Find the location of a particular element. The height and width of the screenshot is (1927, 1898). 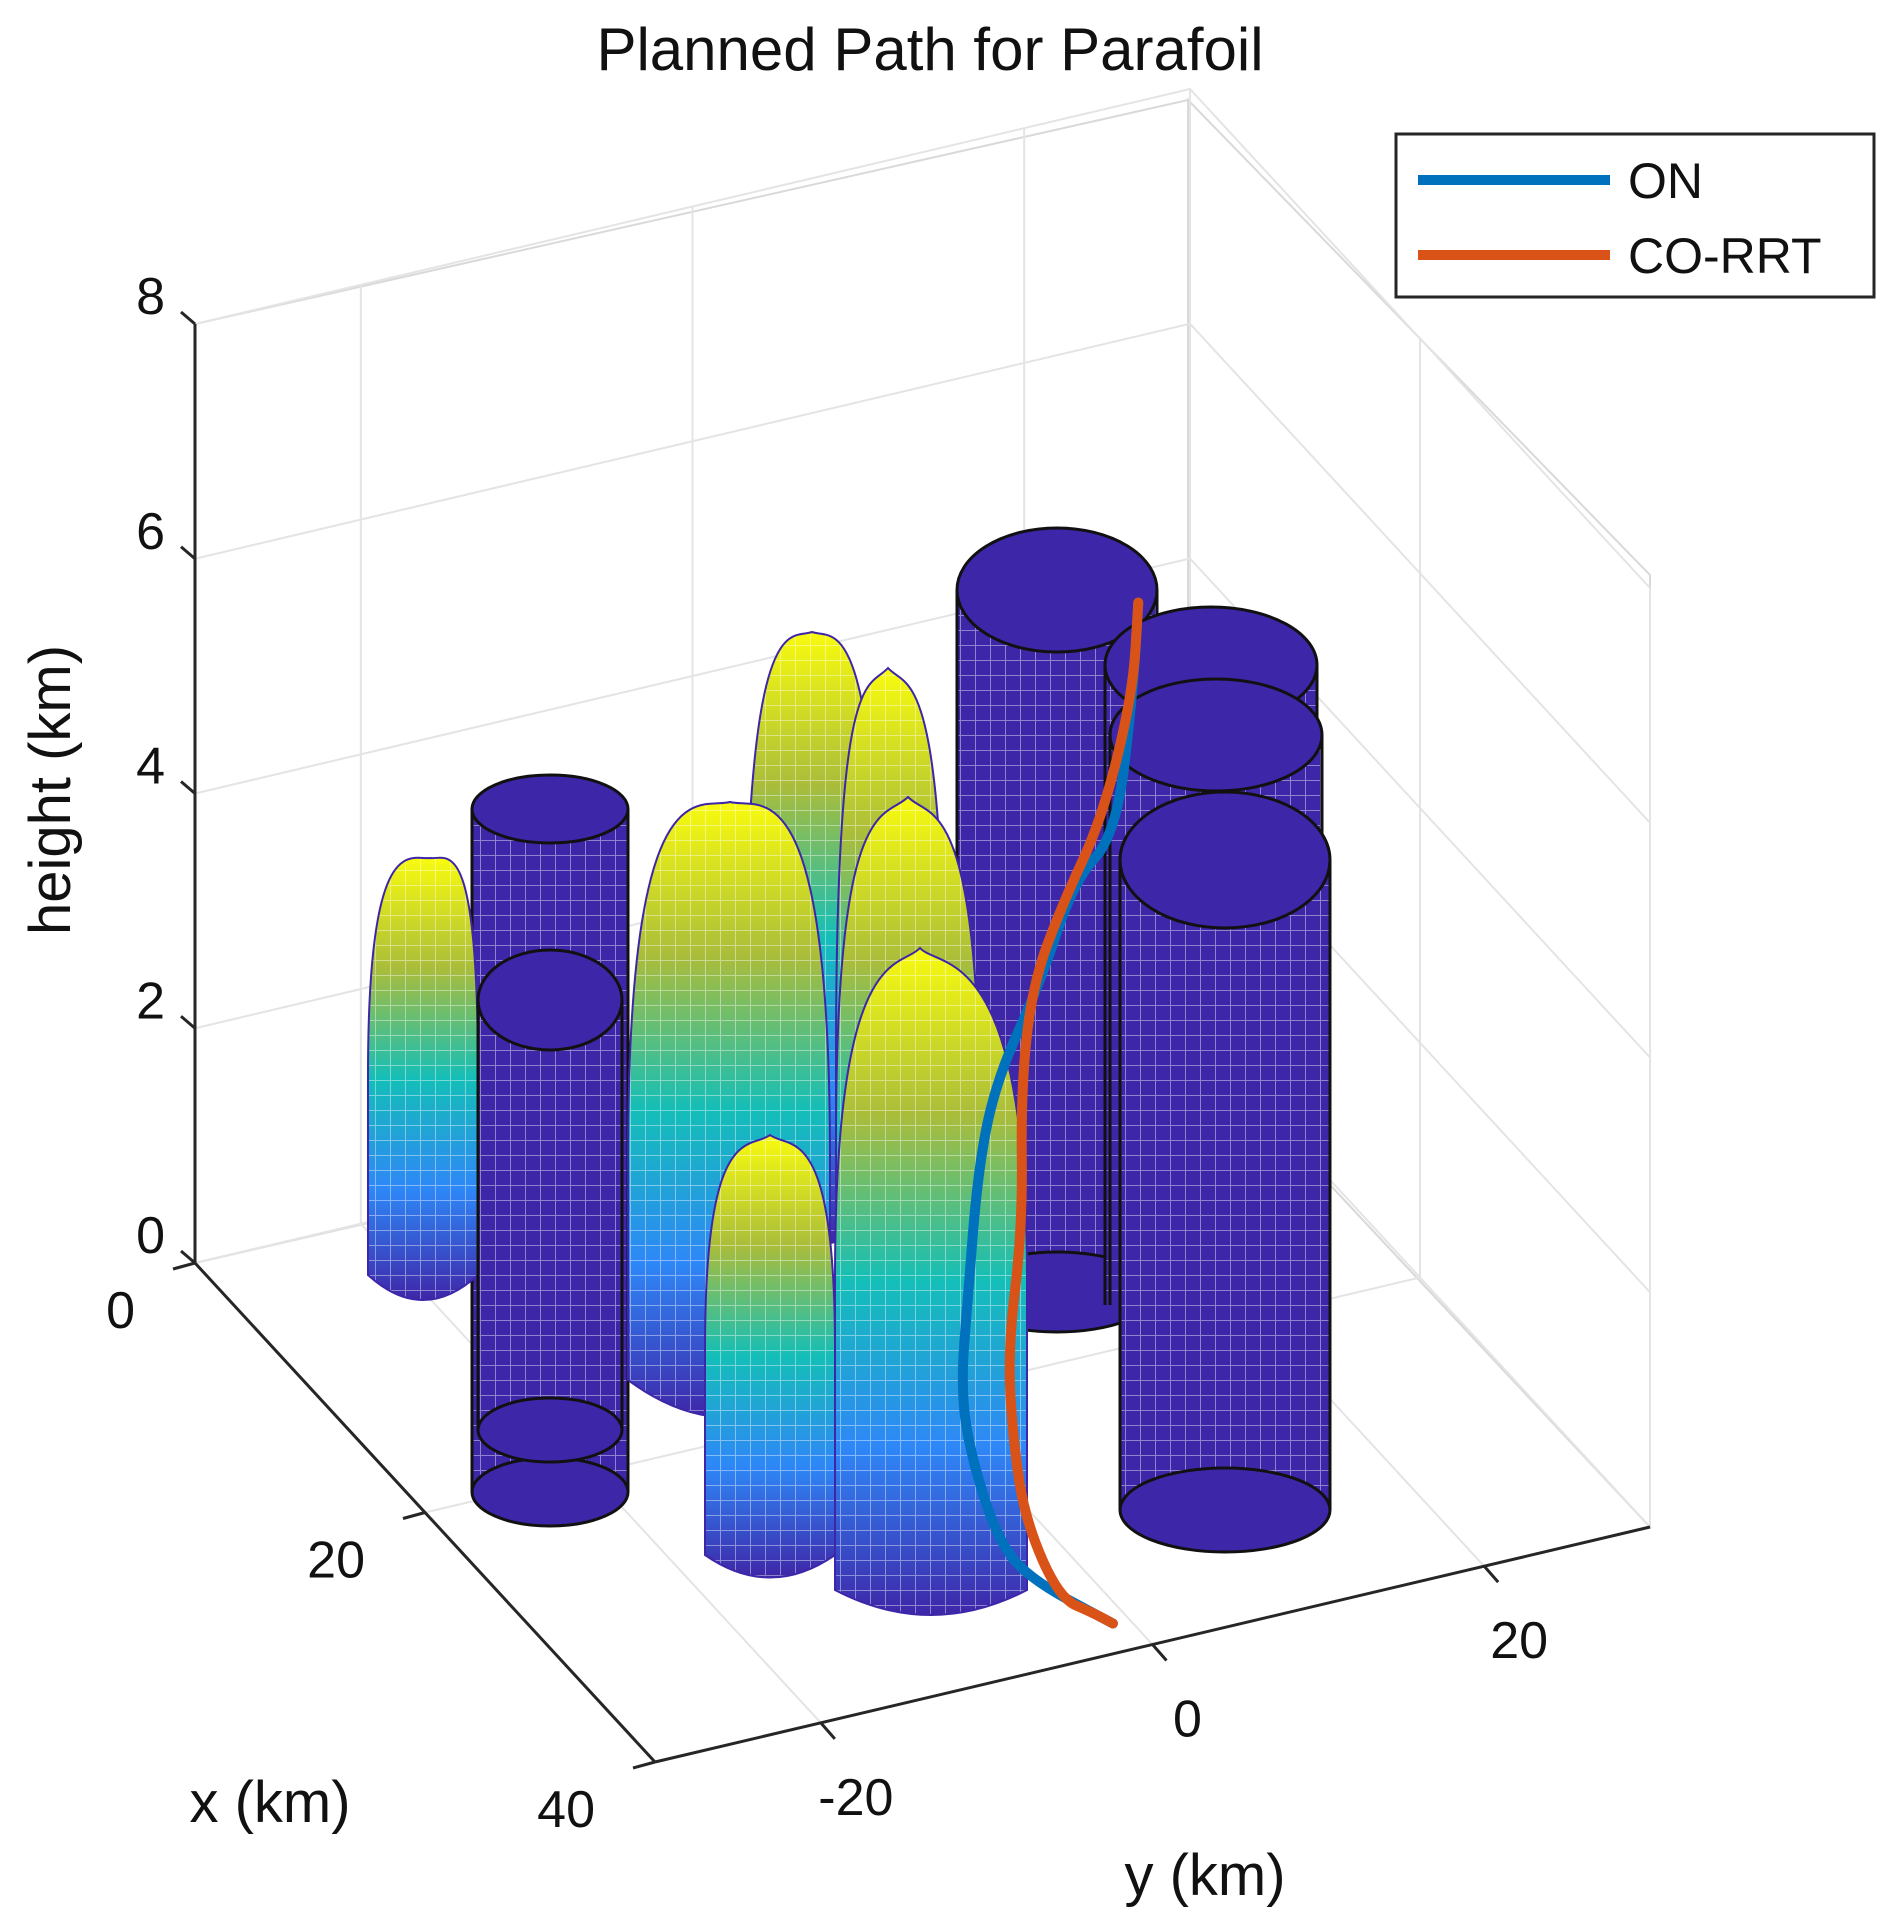

y-tick-label: 20 is located at coordinates (1519, 1641).